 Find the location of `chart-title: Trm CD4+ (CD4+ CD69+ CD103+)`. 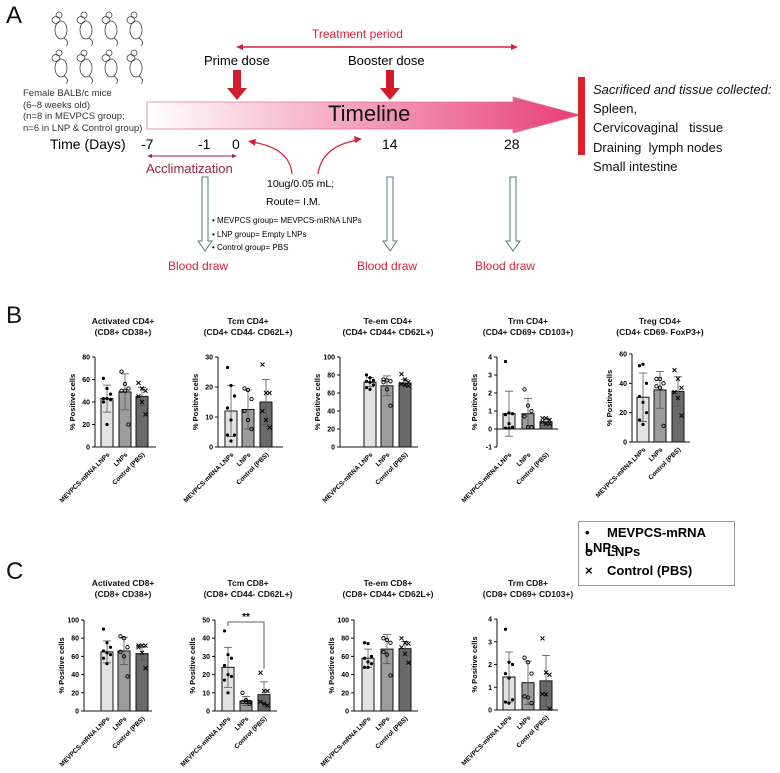

chart-title: Trm CD4+ (CD4+ CD69+ CD103+) is located at coordinates (528, 327).